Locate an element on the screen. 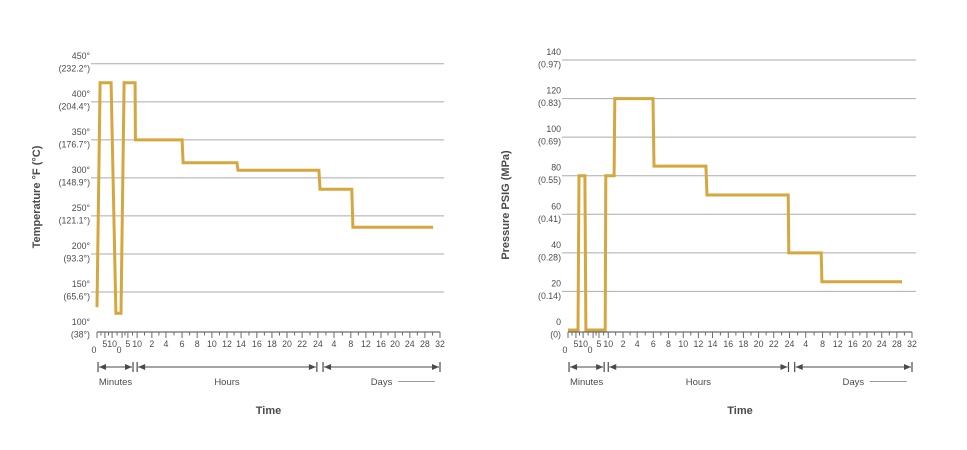  y-tick-label: 40 (0.28) is located at coordinates (549, 251).